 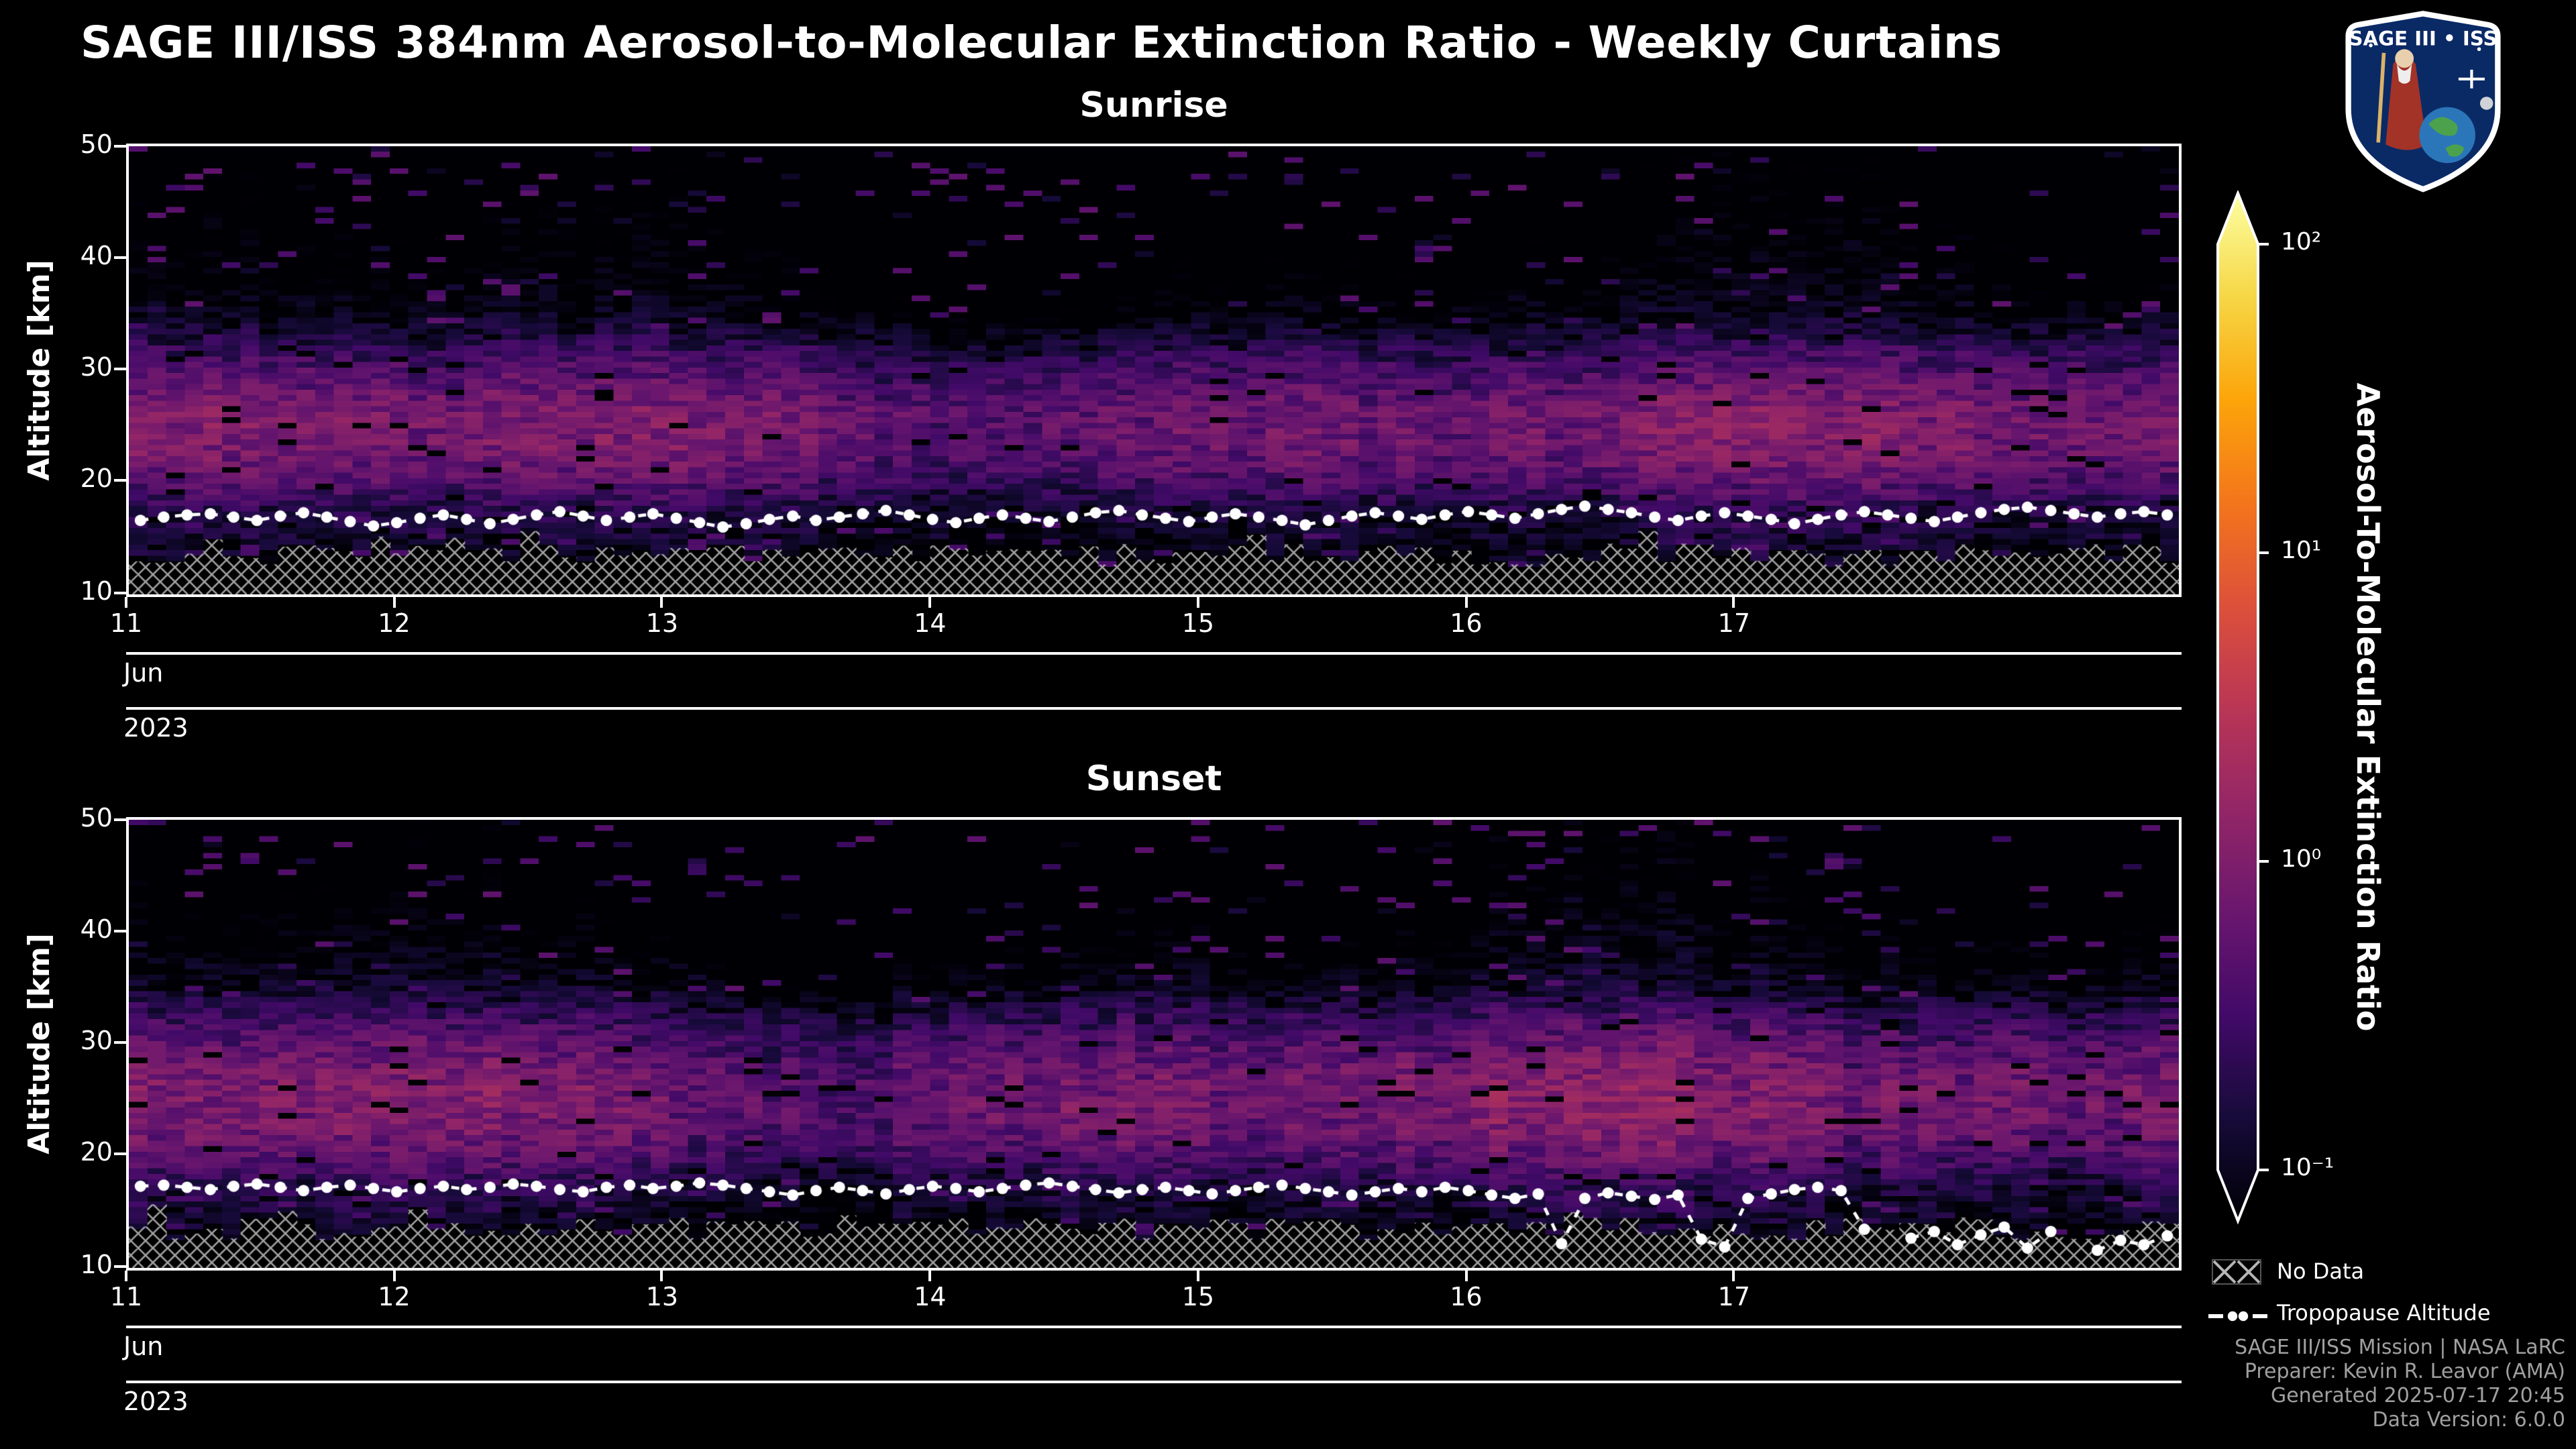 I want to click on colorbar, so click(x=2242, y=708).